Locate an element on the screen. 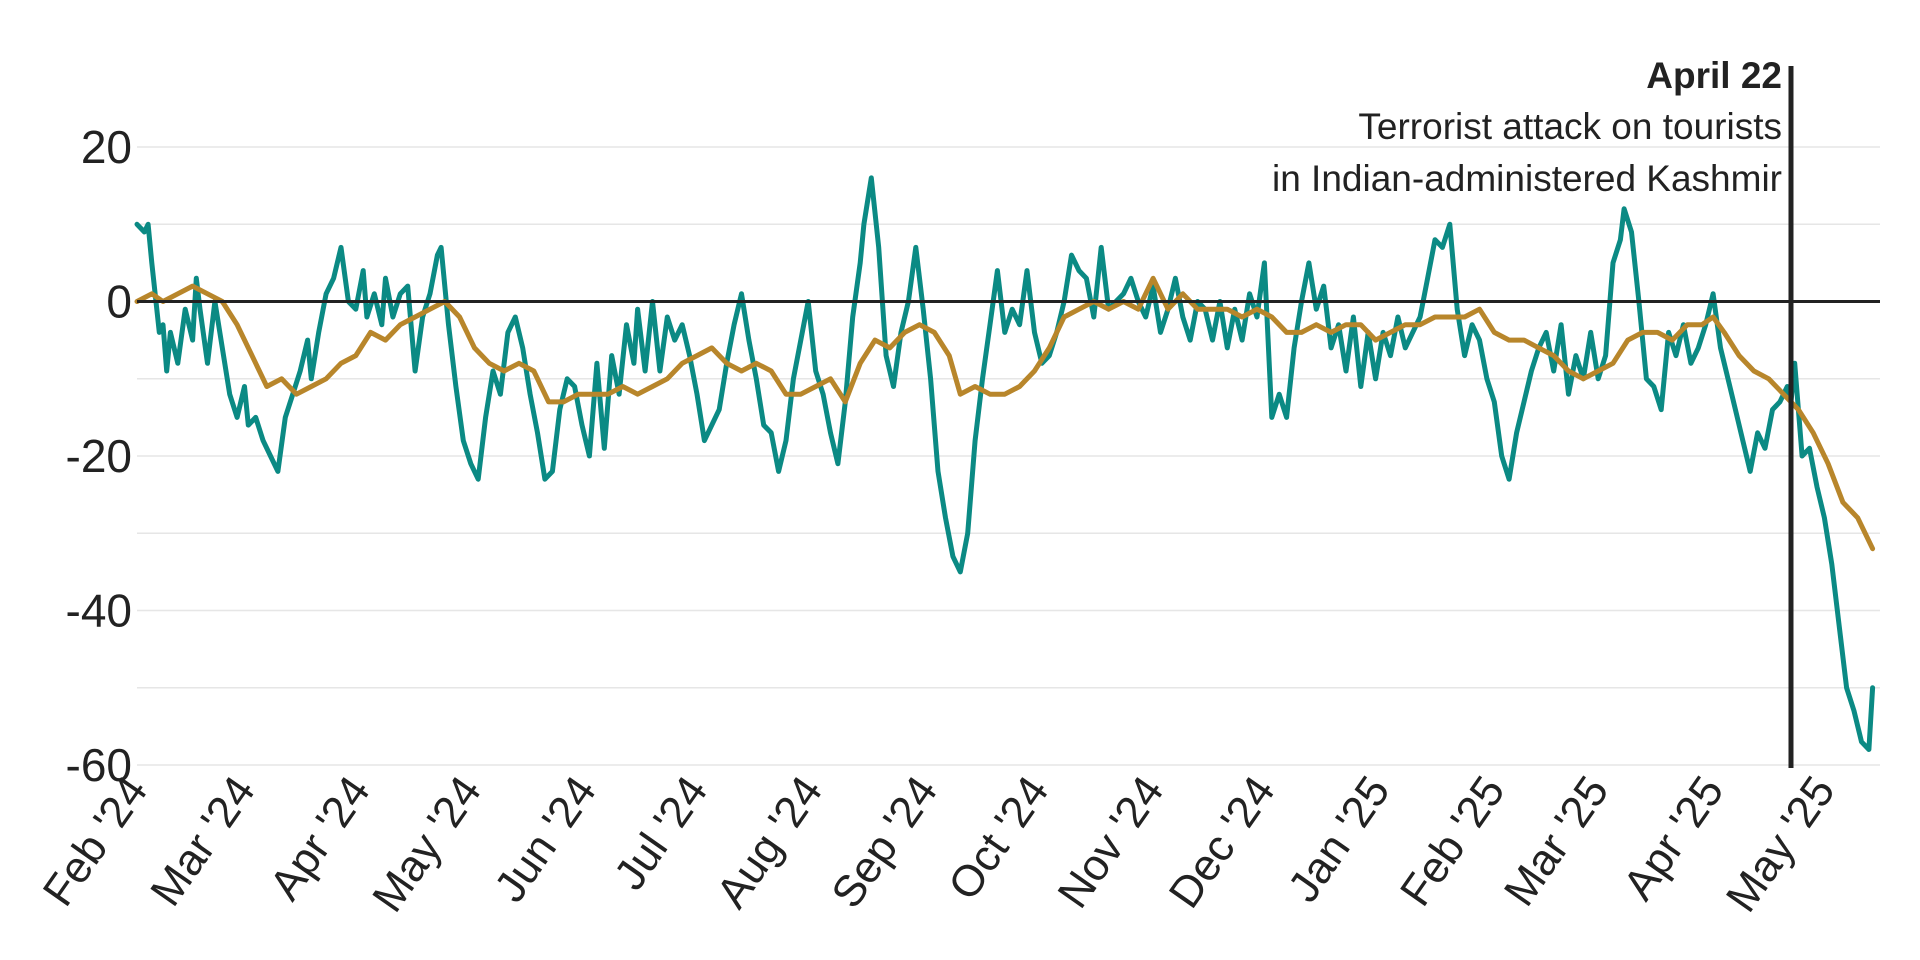 The image size is (1920, 960). x-tick-label: Apr '24 is located at coordinates (319, 838).